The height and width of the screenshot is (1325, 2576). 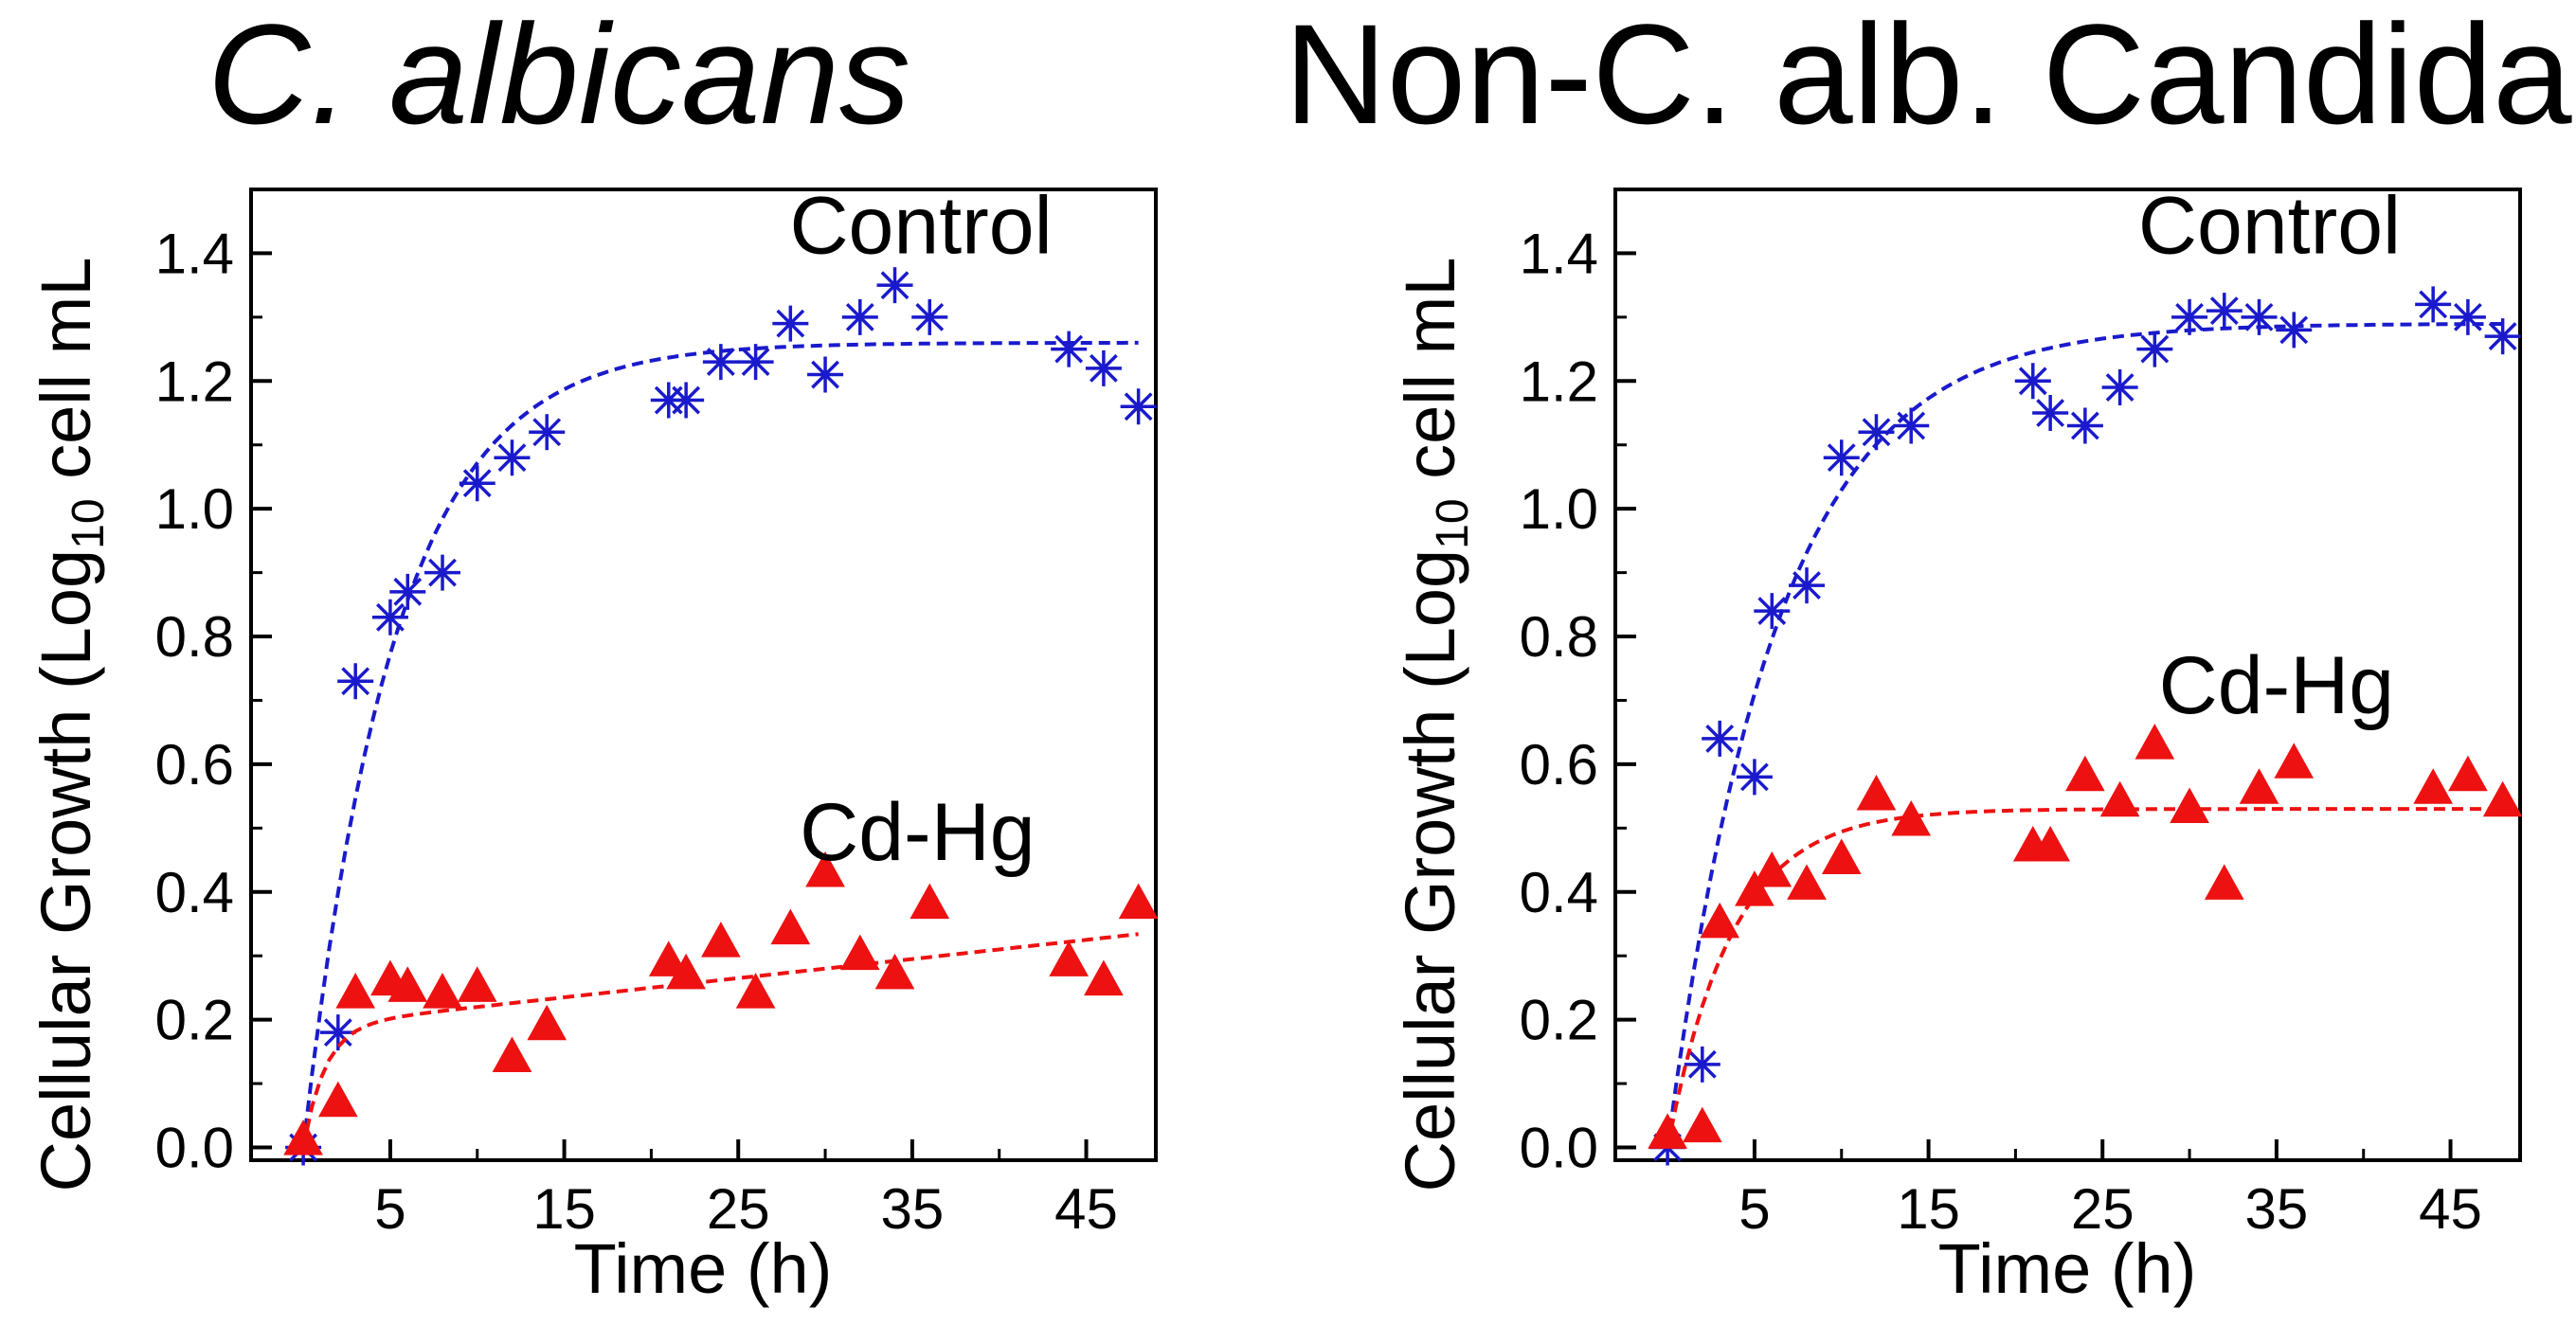 I want to click on y-tick-label: 0.8, so click(x=194, y=637).